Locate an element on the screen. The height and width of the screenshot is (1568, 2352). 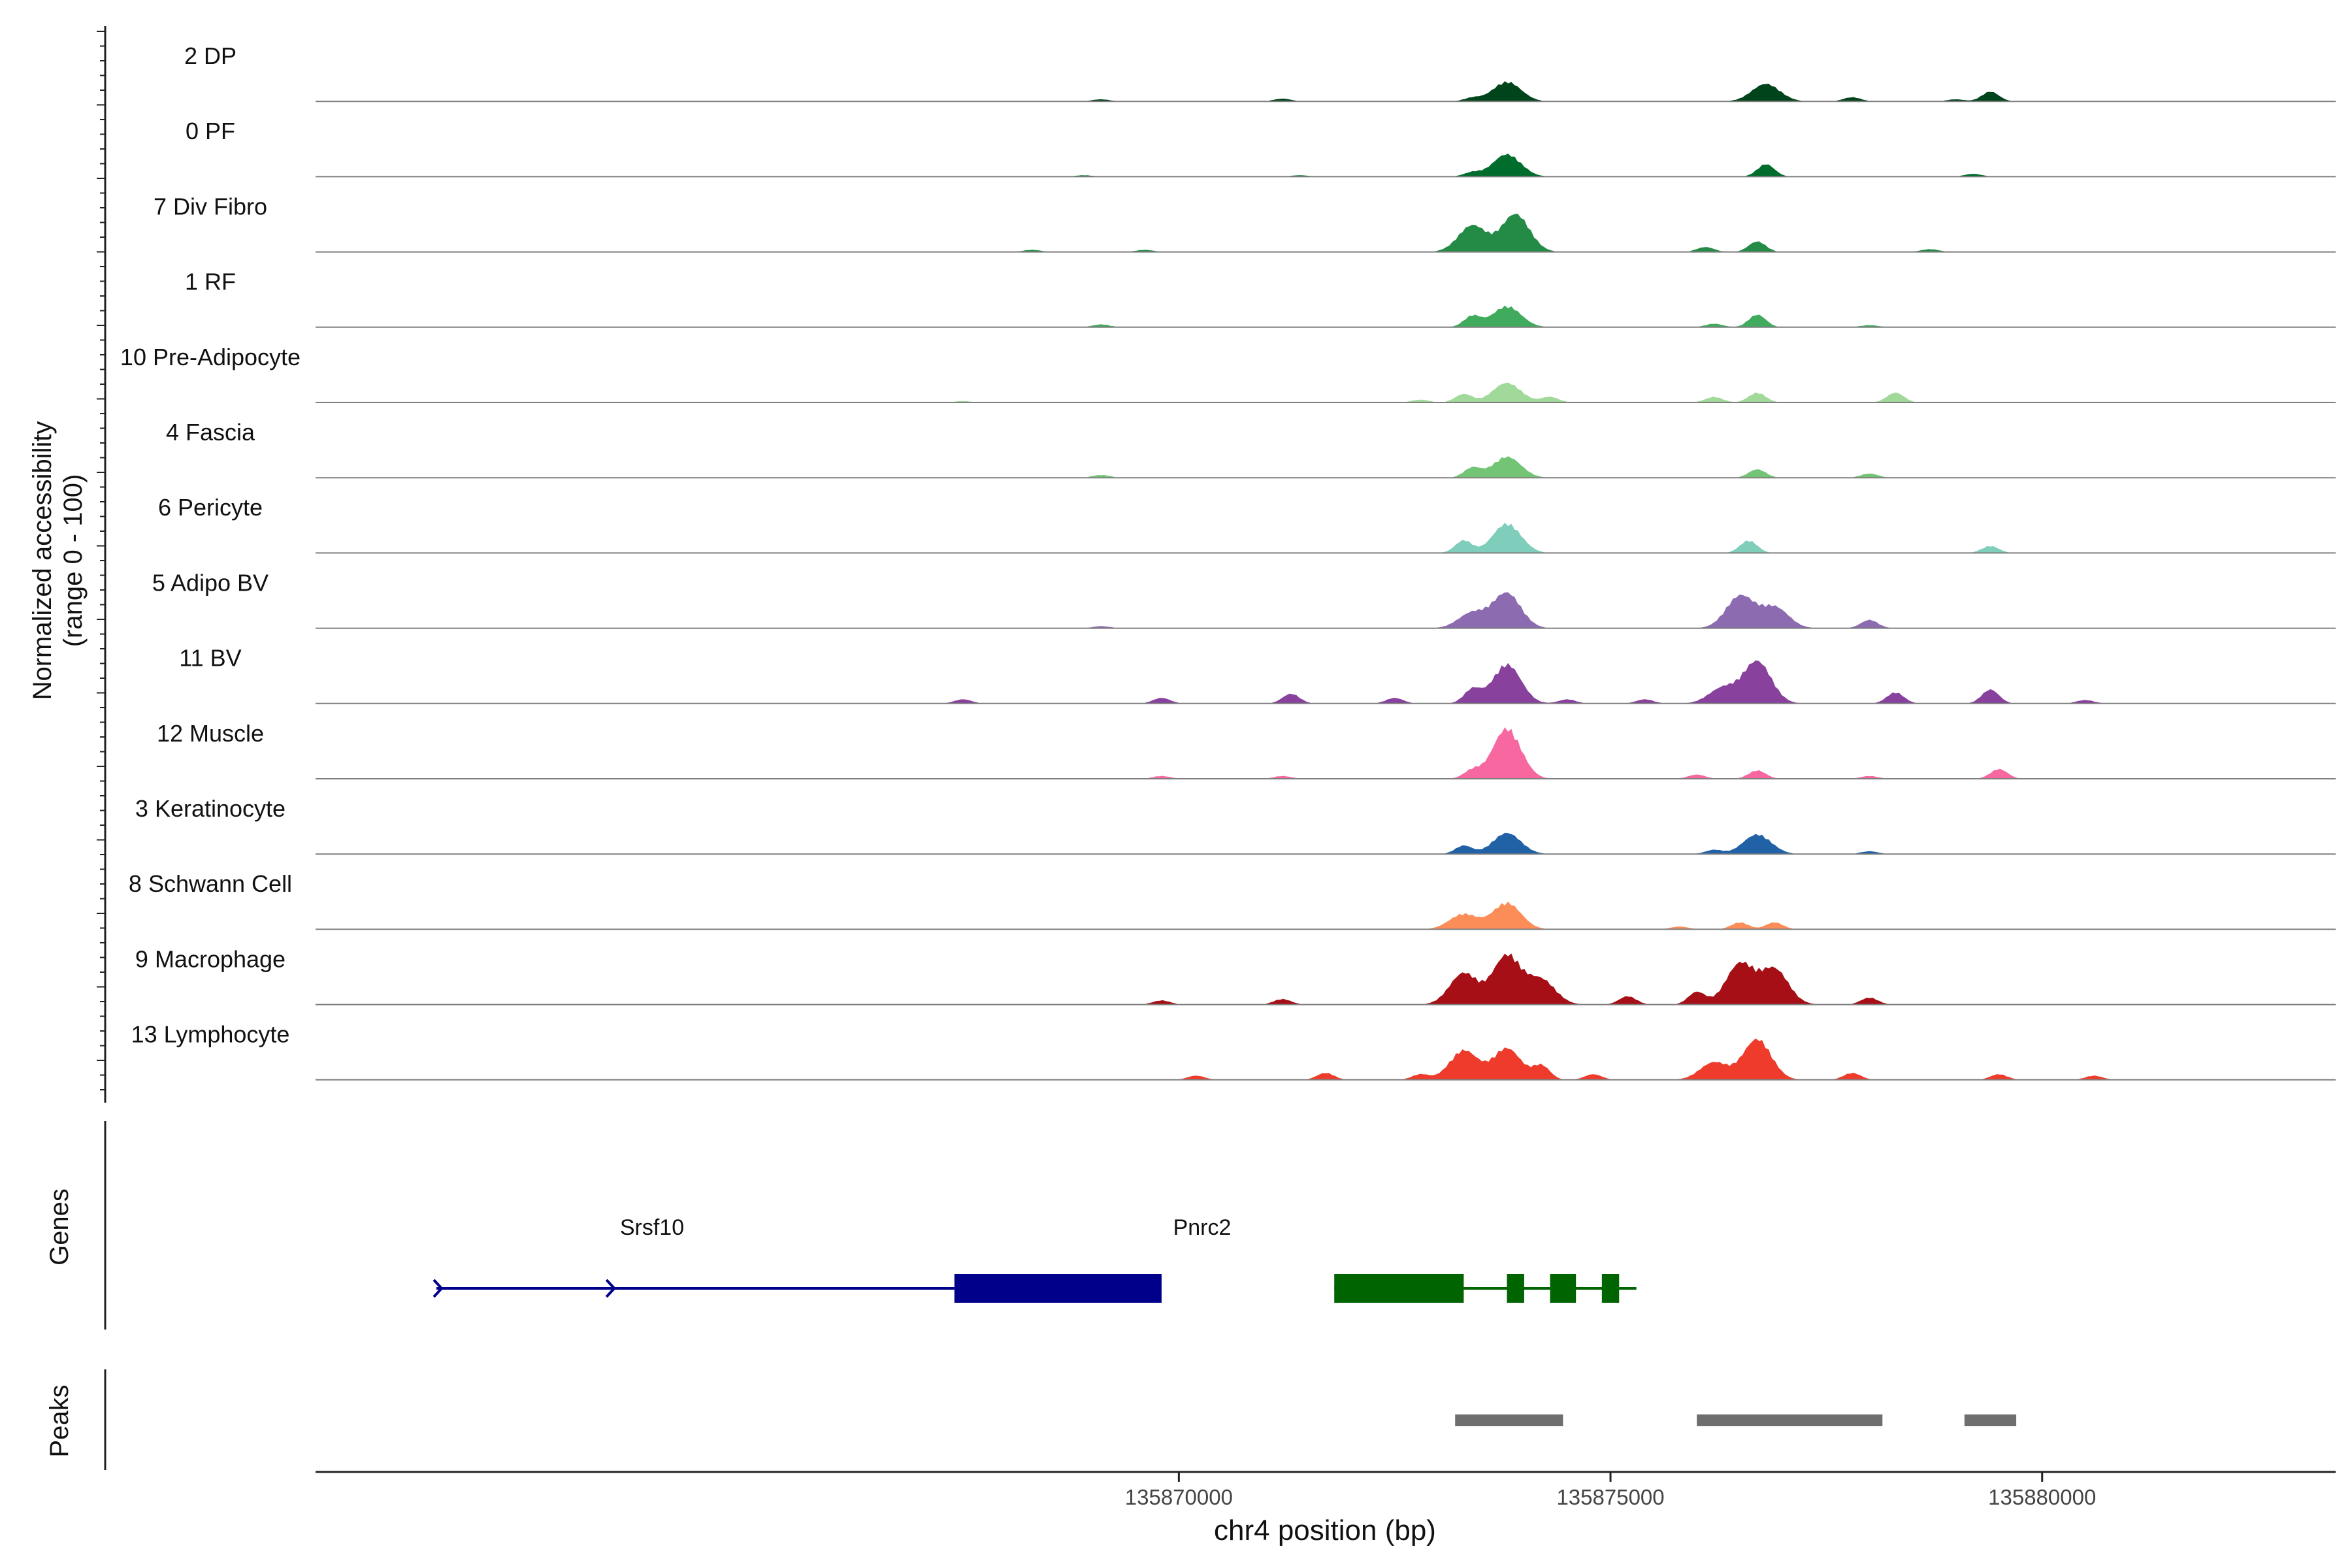
track-label: 1 RF is located at coordinates (210, 282).